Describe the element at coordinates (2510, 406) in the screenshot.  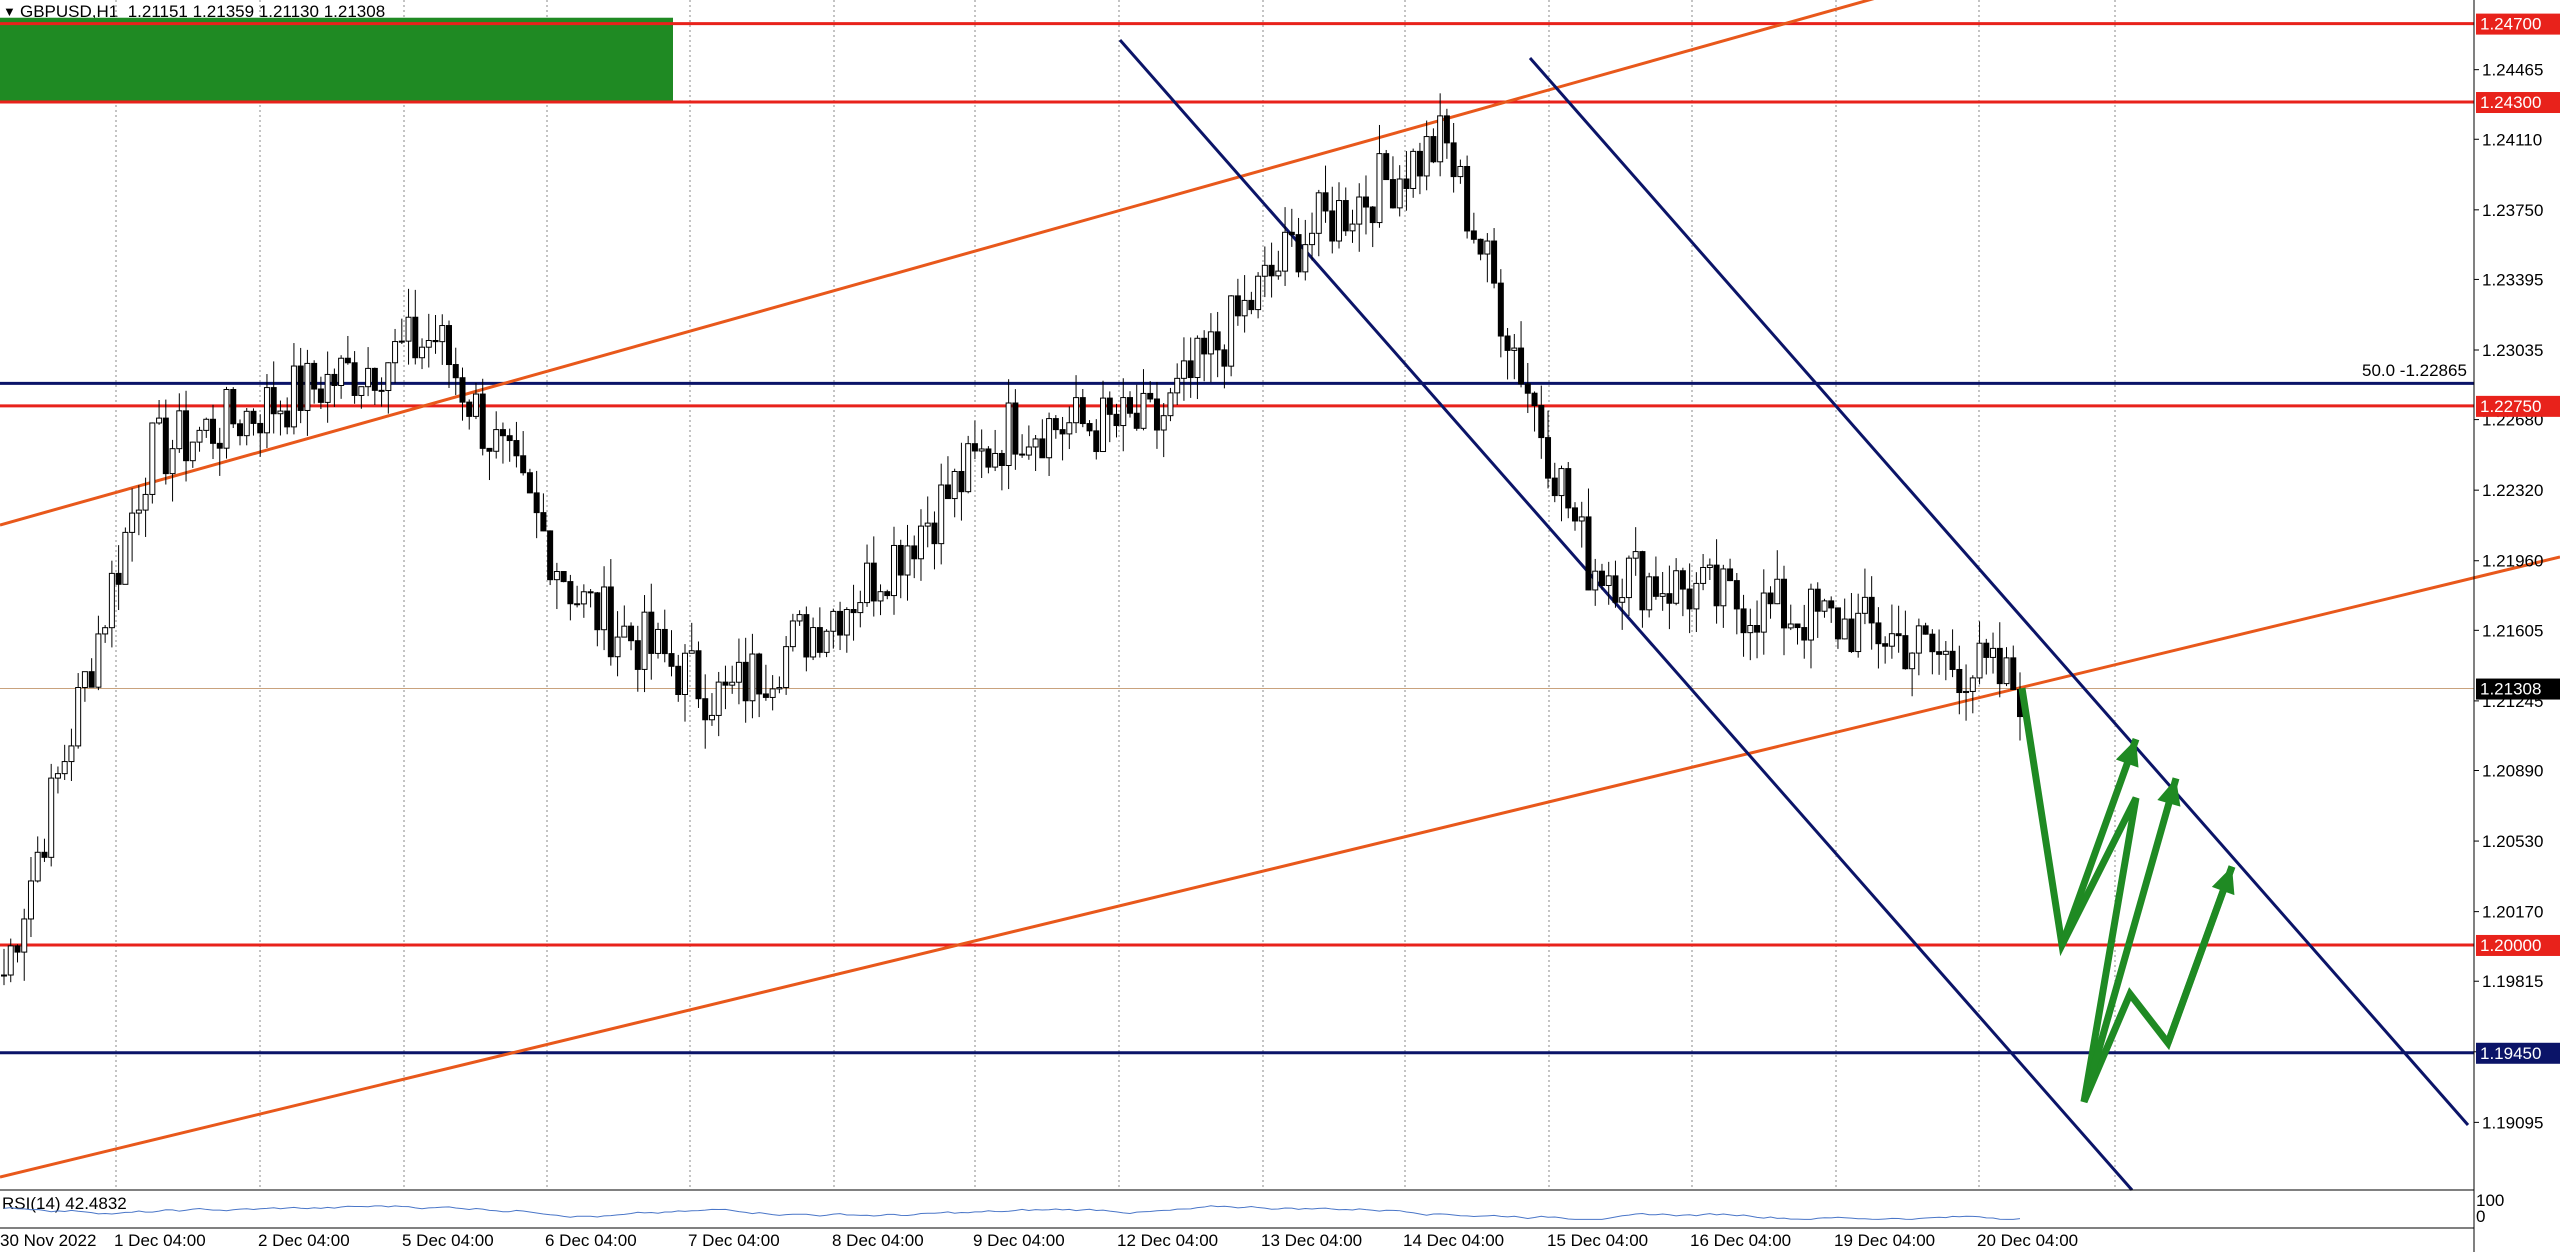
I see `level-tag-label: 1.22750` at that location.